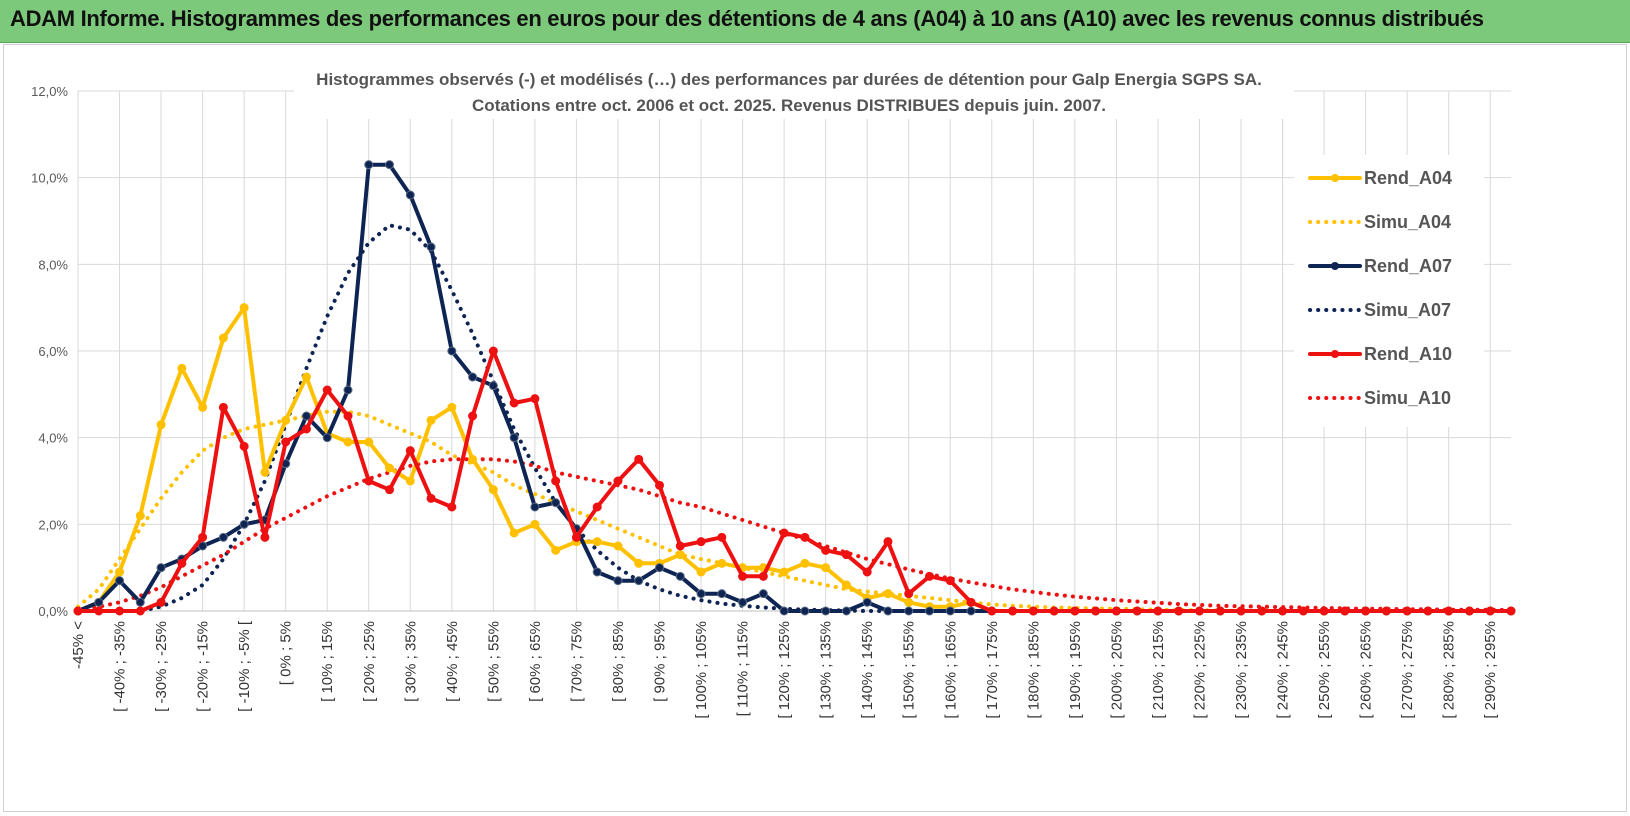 This screenshot has width=1630, height=816. I want to click on x-tick-label: [ 290% ; 295%, so click(1490, 670).